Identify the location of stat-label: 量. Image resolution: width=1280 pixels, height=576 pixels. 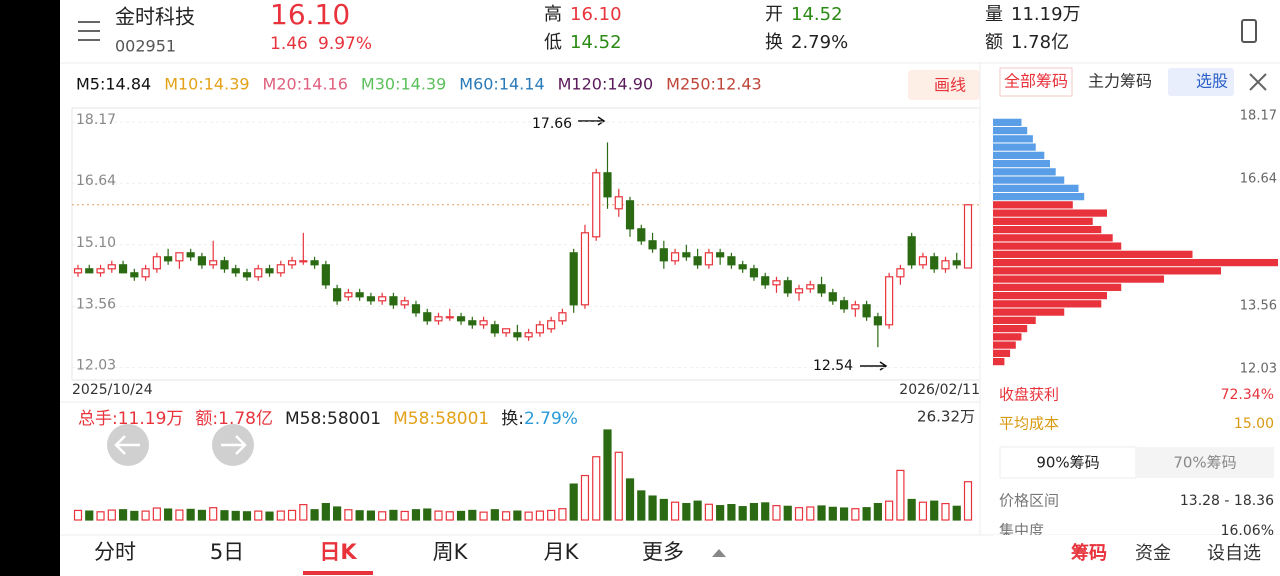
(994, 14).